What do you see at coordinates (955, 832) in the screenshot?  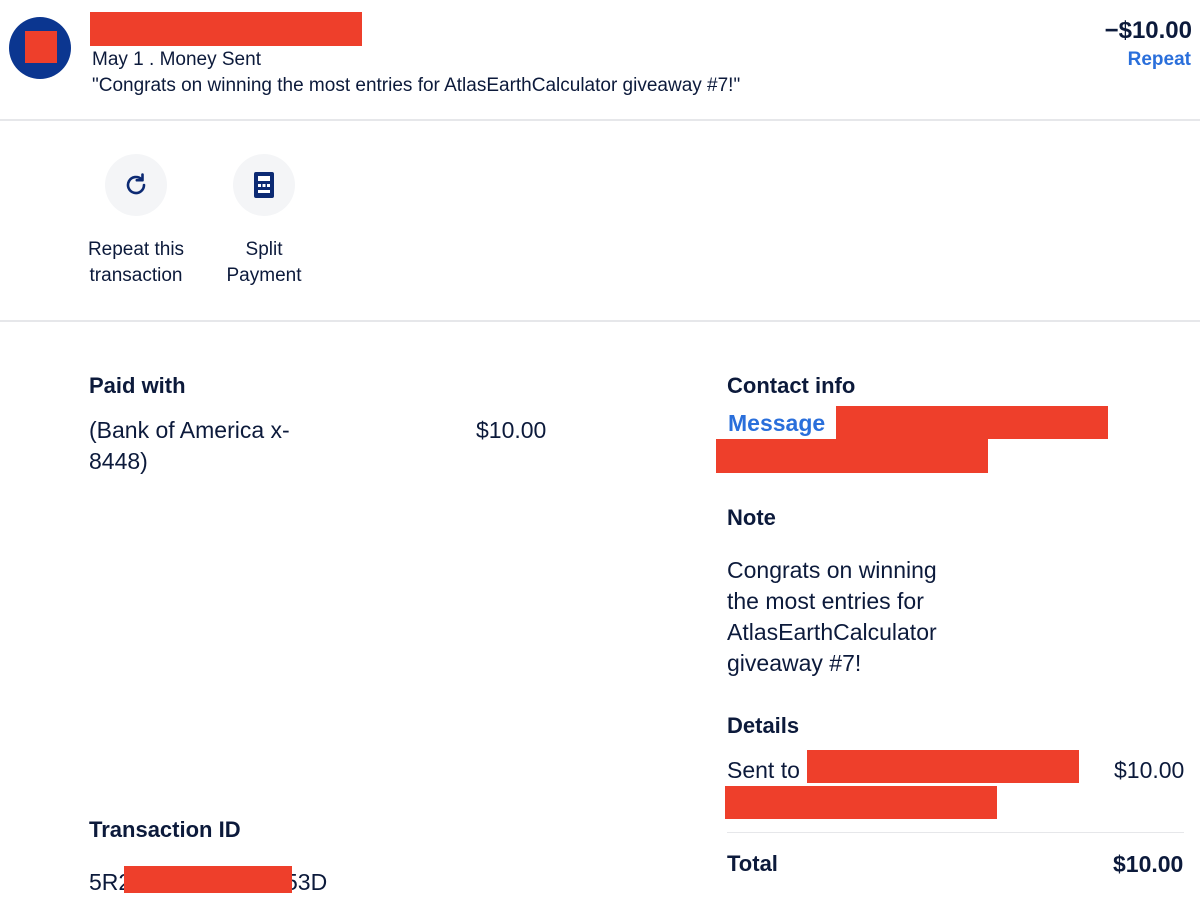 I see `details-divider` at bounding box center [955, 832].